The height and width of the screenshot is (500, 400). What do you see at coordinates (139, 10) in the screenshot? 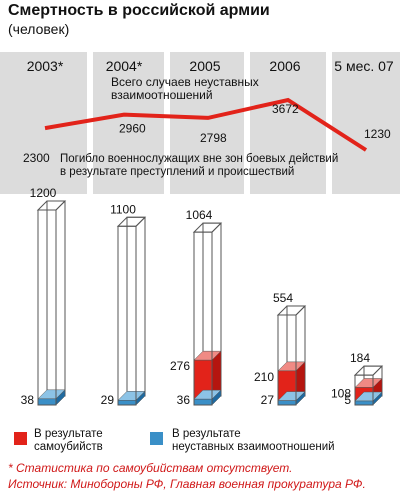
I see `chart-title: Смертность в российской армии` at bounding box center [139, 10].